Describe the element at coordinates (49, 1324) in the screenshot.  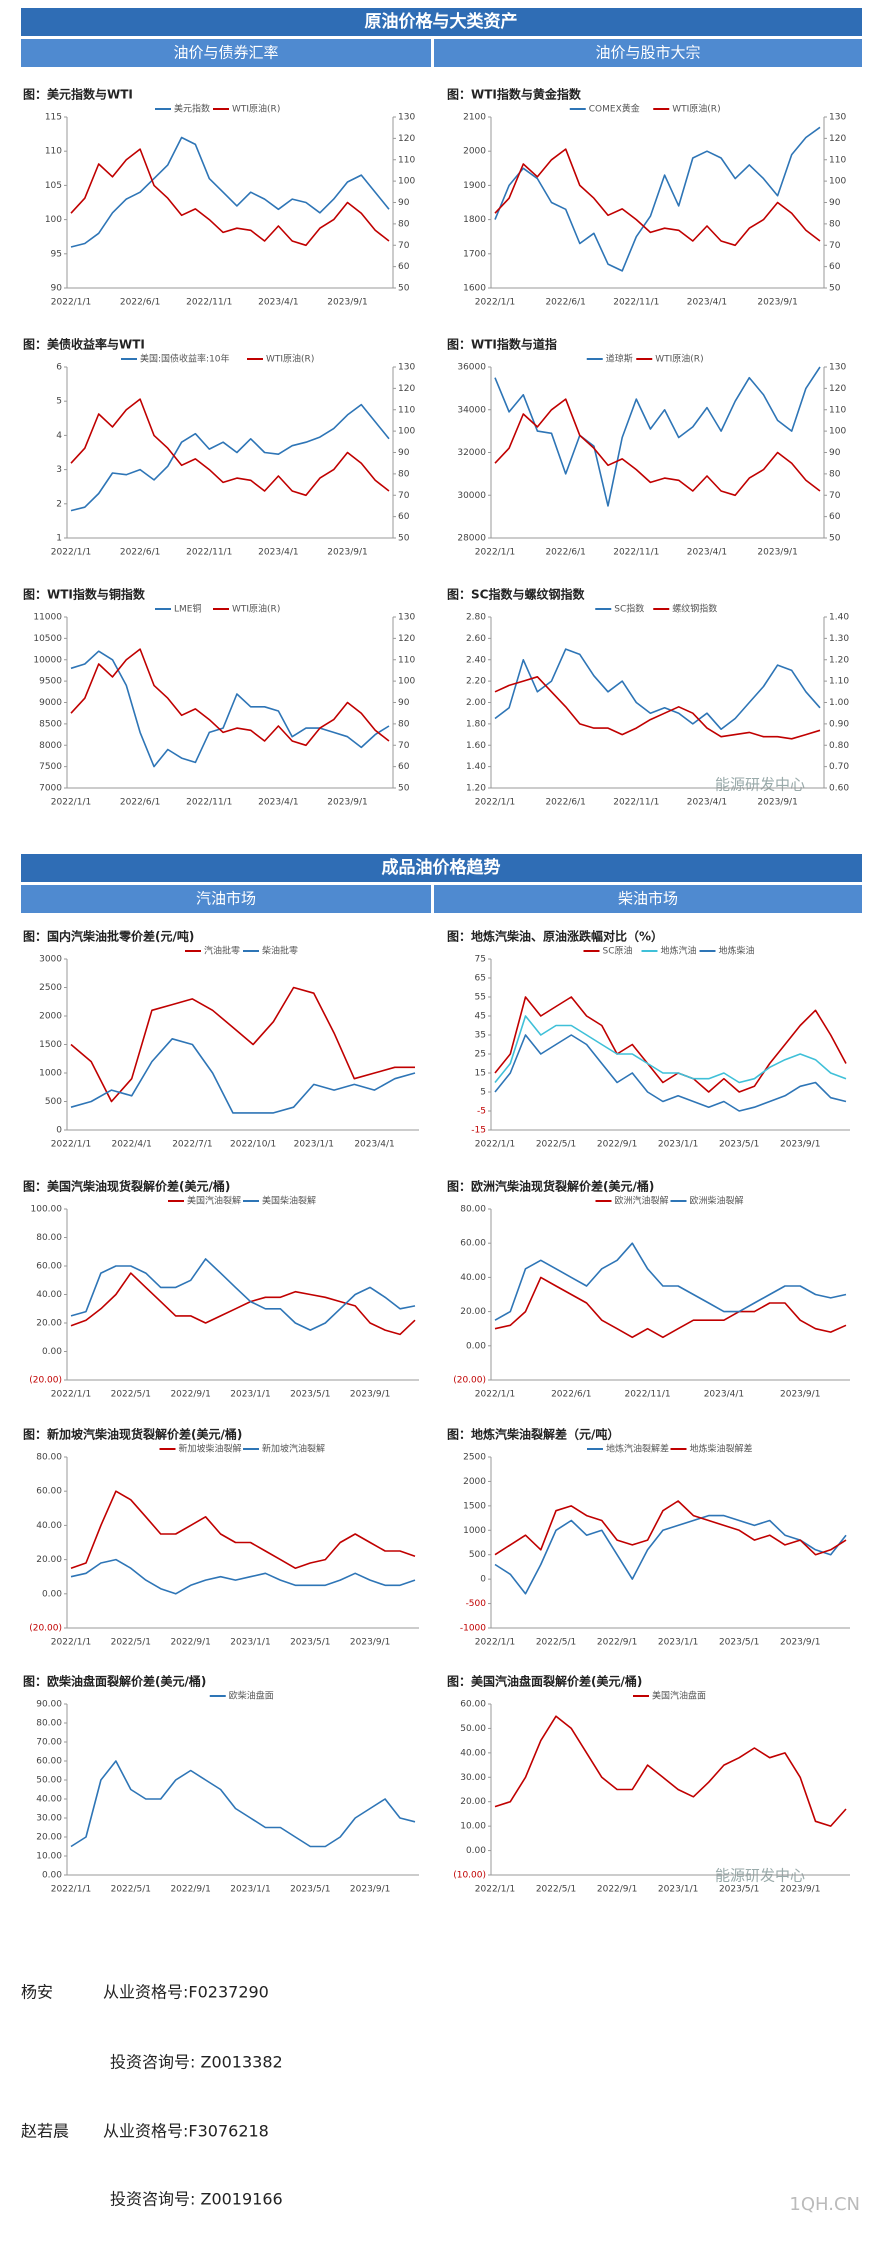
I see `y-tick-label: 20.00` at that location.